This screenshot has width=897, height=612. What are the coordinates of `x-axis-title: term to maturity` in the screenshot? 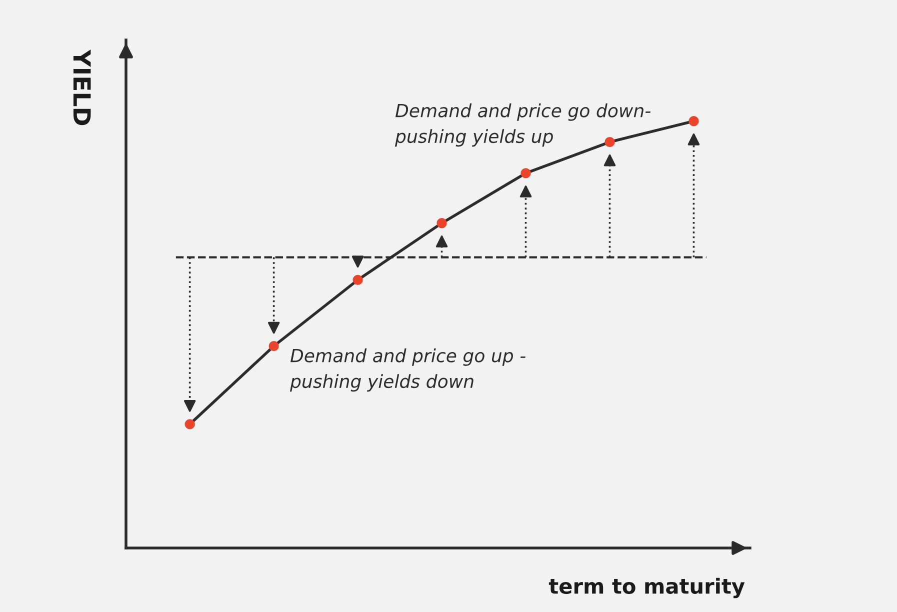 It's located at (646, 588).